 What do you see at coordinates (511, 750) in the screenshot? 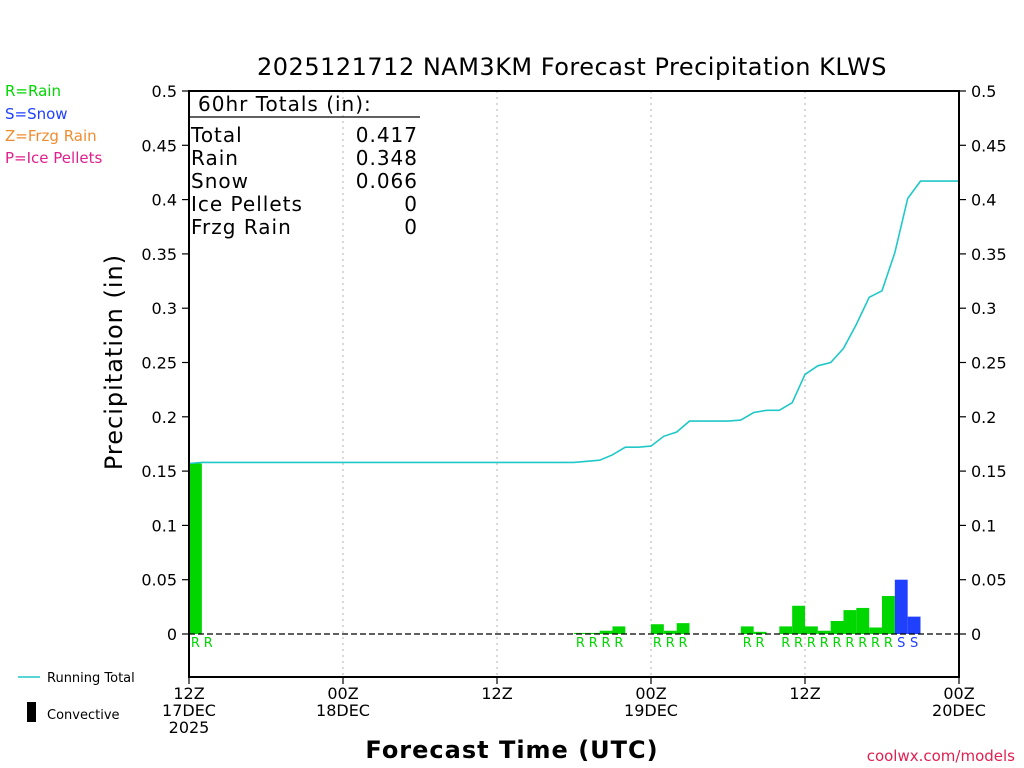
I see `x-axis-label: Forecast Time (UTC)` at bounding box center [511, 750].